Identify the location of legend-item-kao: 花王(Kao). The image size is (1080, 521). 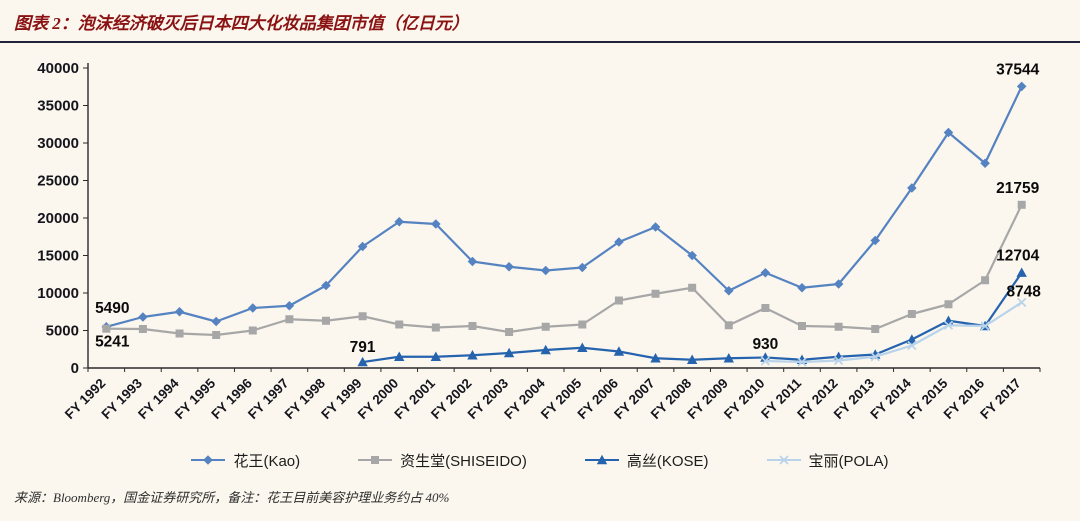
(245, 460).